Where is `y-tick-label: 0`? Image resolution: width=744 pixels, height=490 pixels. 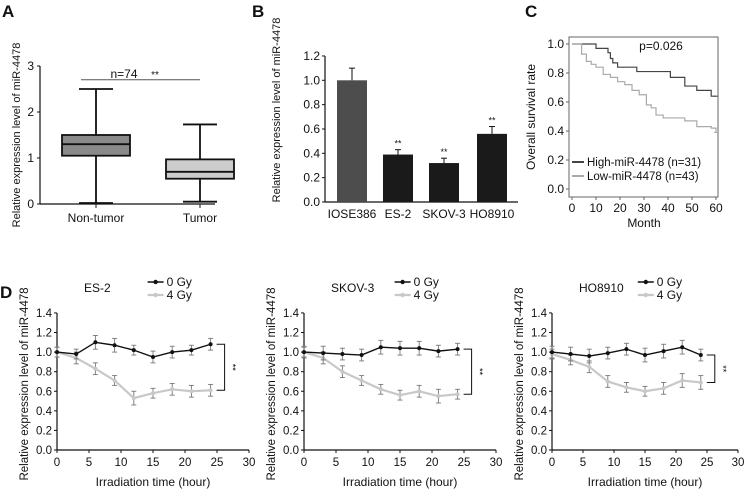
y-tick-label: 0 is located at coordinates (30, 204).